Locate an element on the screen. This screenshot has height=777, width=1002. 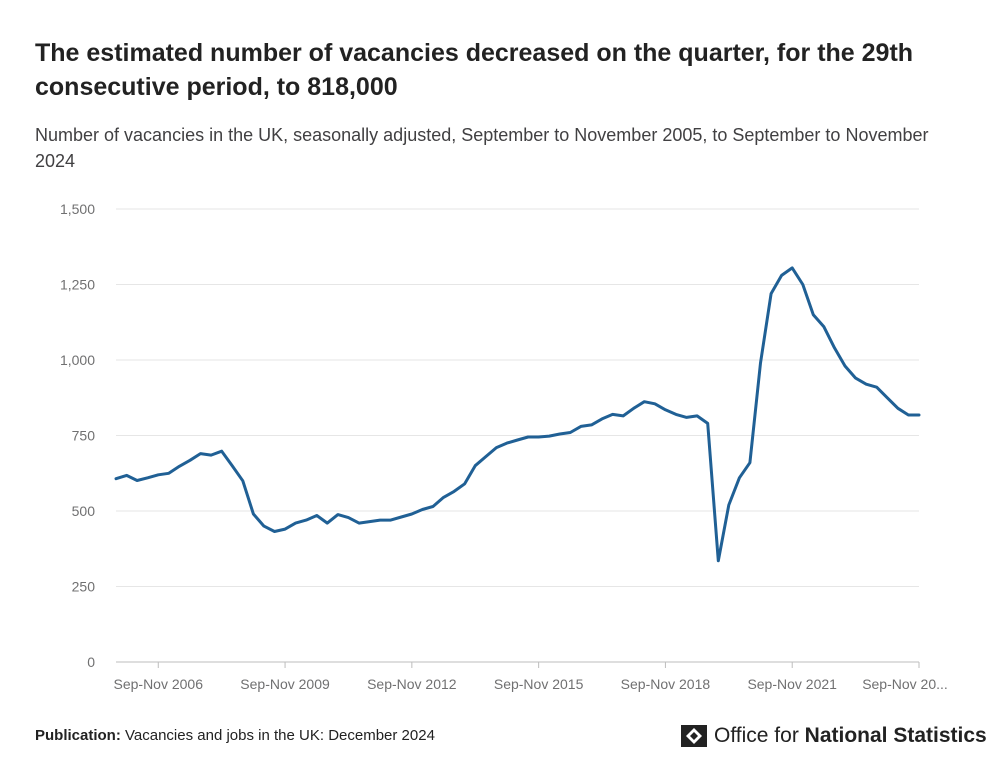
x-tick-label: Sep-Nov 2015 is located at coordinates (539, 684).